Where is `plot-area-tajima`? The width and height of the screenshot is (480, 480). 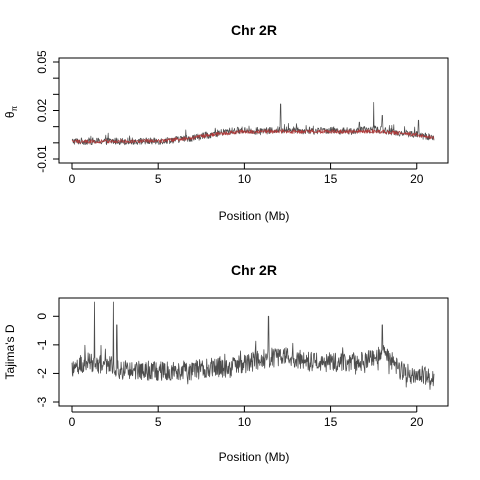
plot-area-tajima is located at coordinates (253, 345).